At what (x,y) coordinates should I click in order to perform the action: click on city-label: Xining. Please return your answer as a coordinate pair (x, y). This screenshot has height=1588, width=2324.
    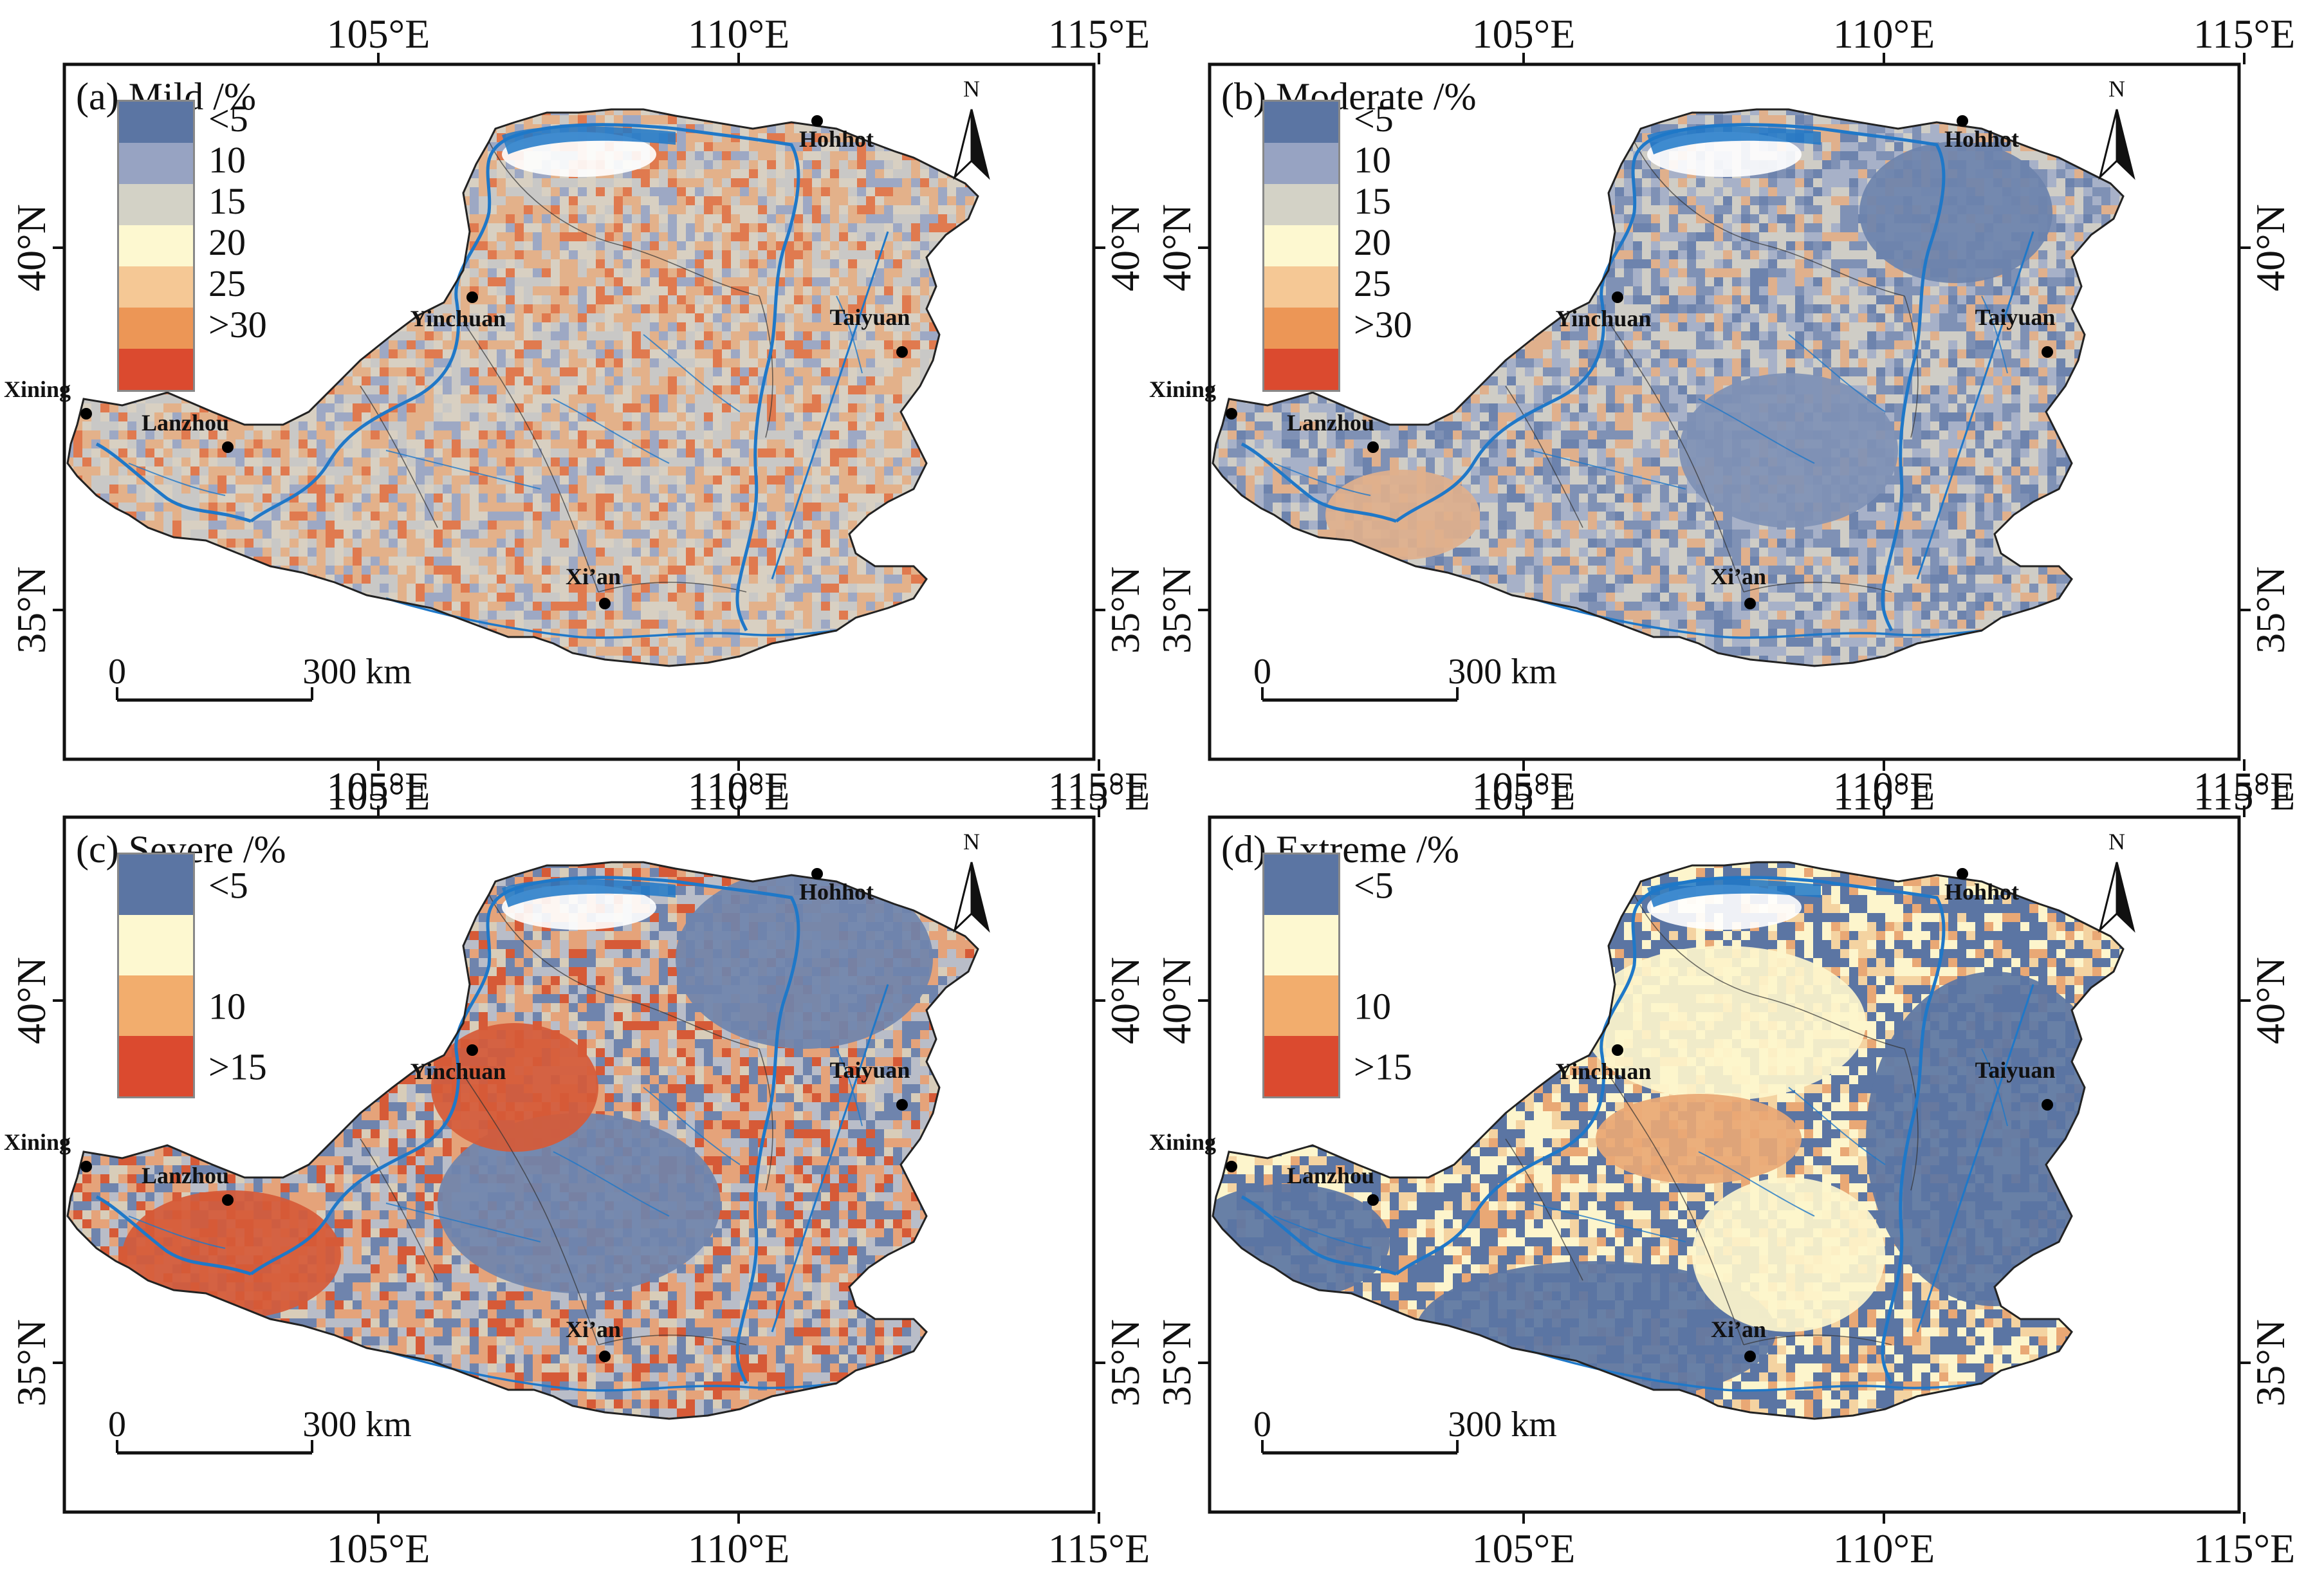
    Looking at the image, I should click on (1182, 389).